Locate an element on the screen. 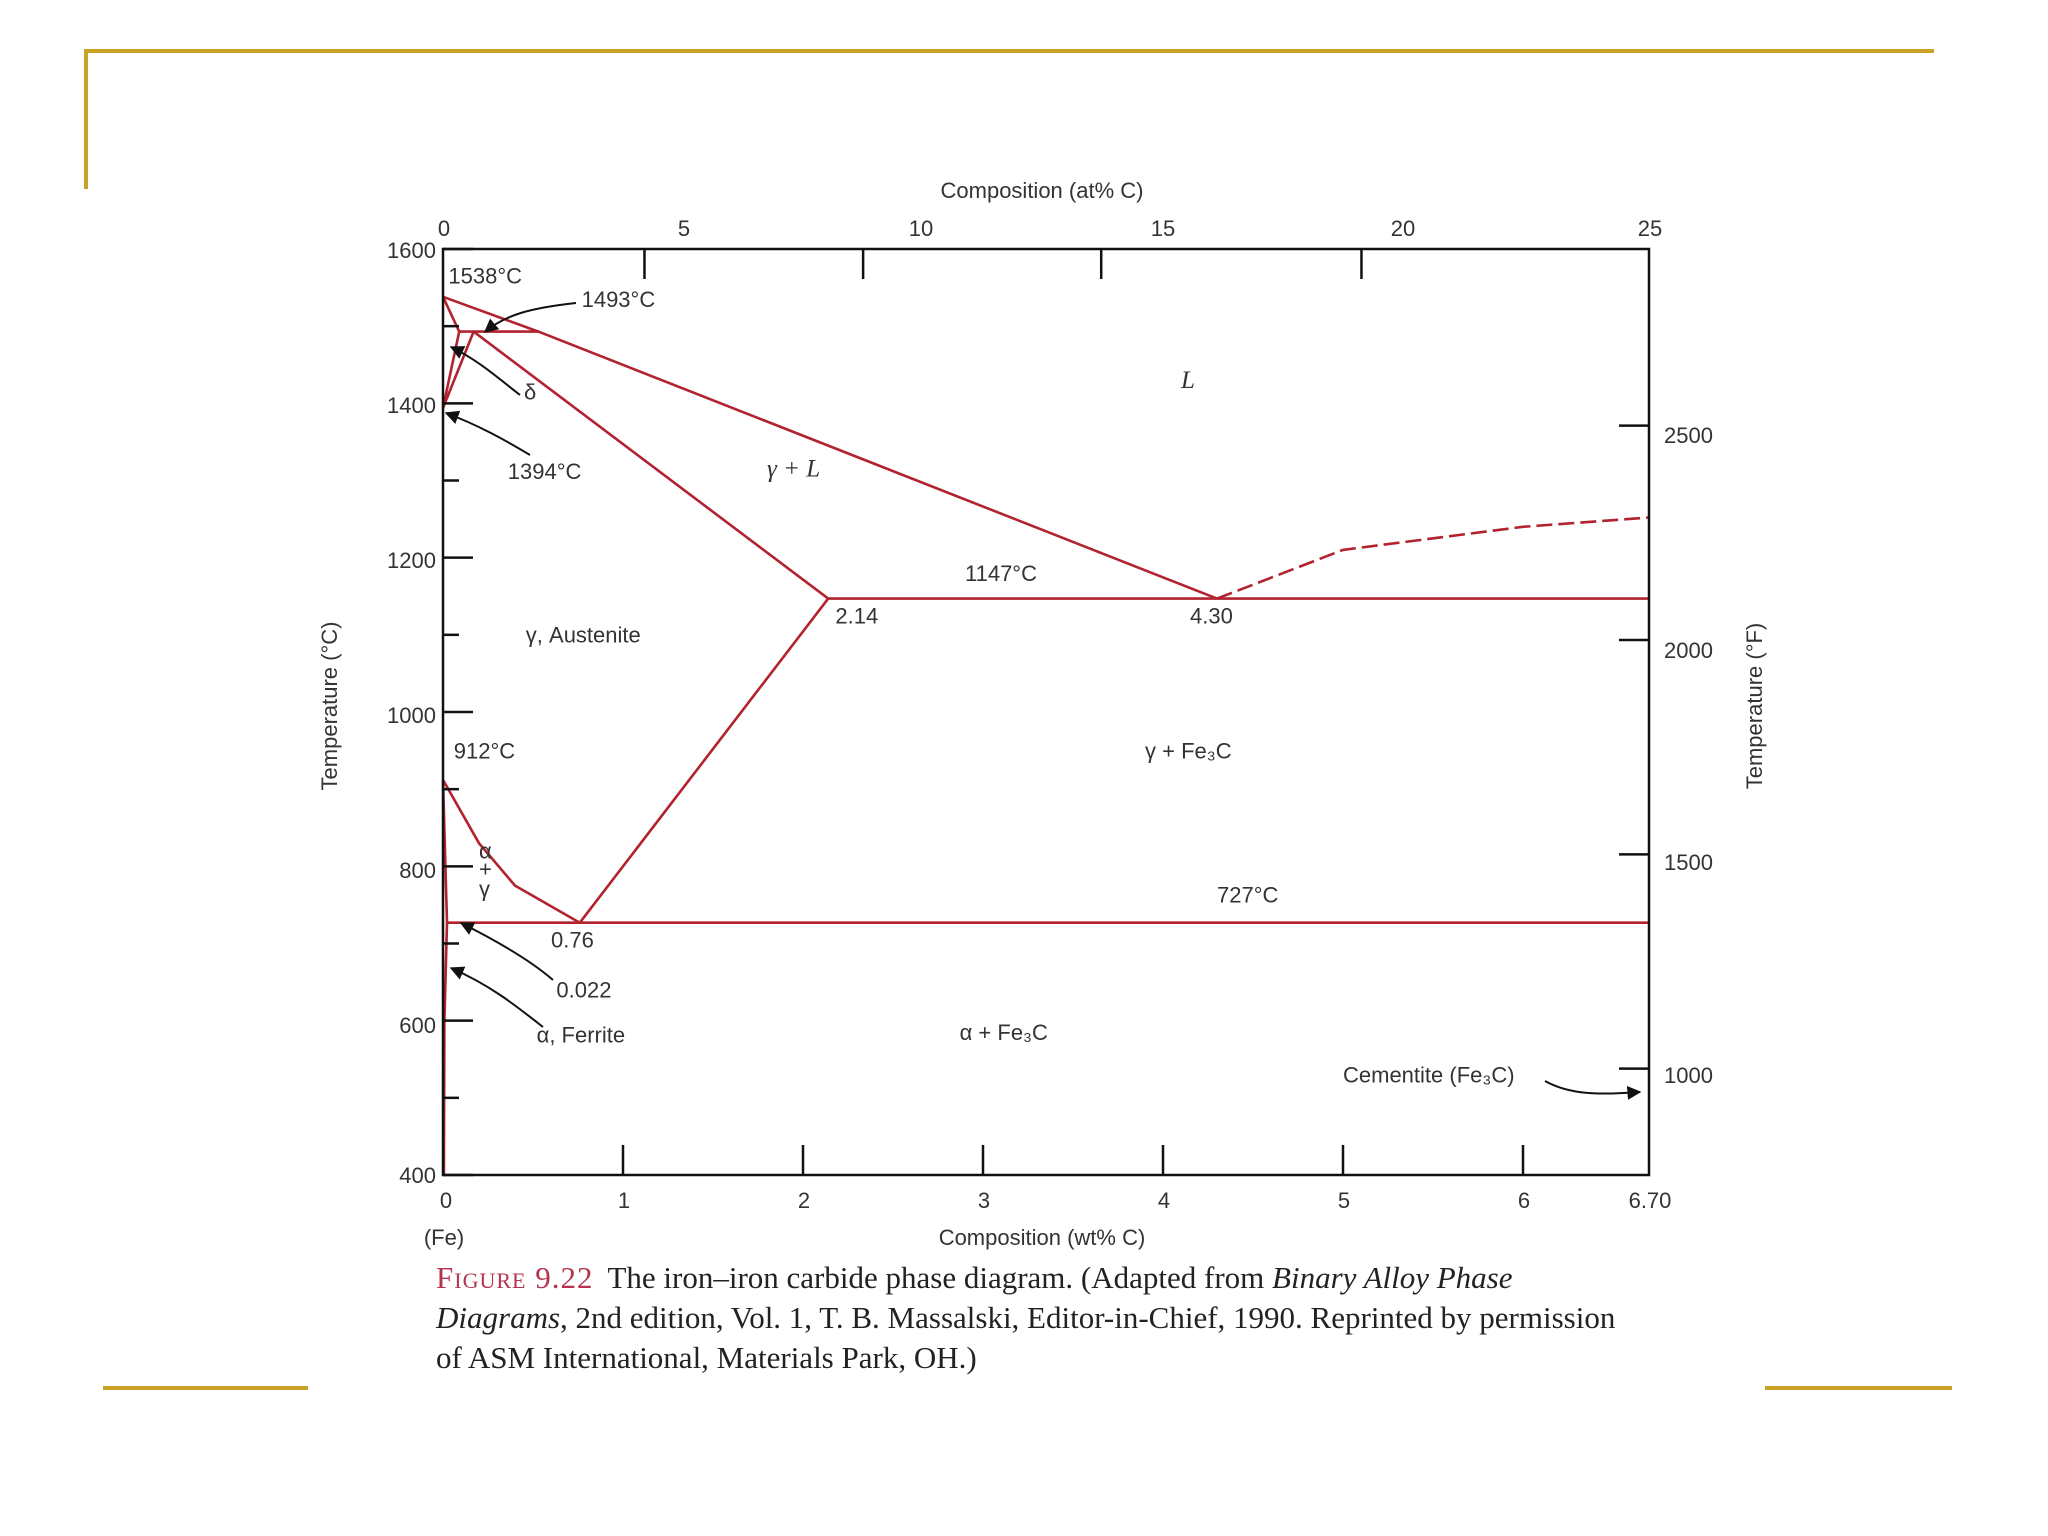 The image size is (2048, 1536). x-top-tick-label-25: 25 is located at coordinates (1650, 228).